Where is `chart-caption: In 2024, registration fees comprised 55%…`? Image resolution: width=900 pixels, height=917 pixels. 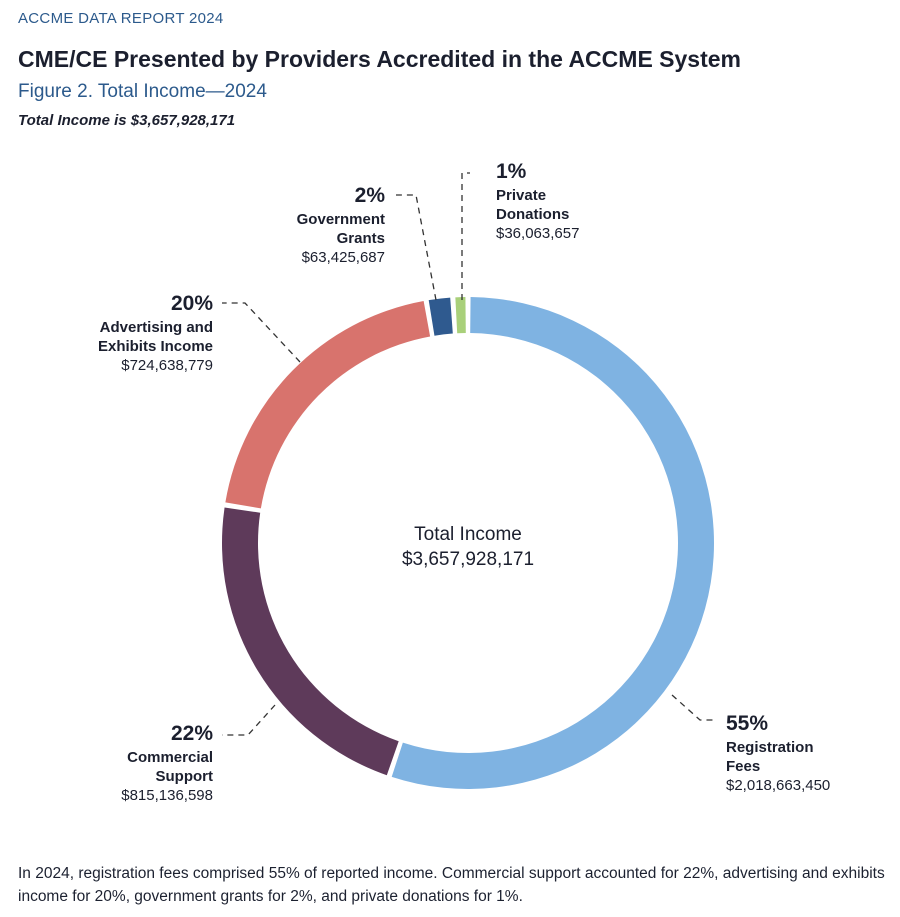
chart-caption: In 2024, registration fees comprised 55%… is located at coordinates (451, 885).